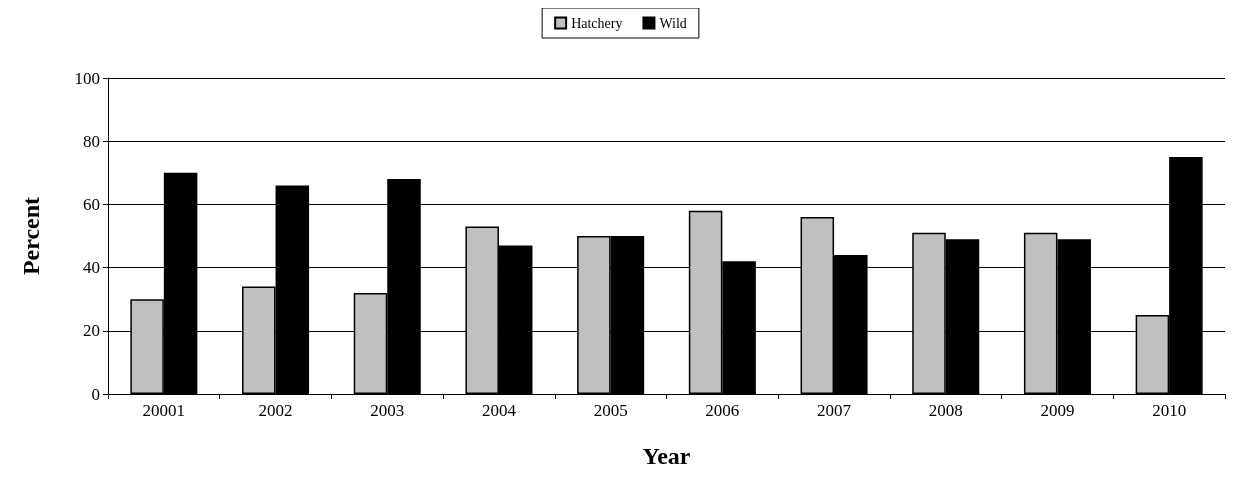 This screenshot has width=1241, height=484. Describe the element at coordinates (91, 331) in the screenshot. I see `y-tick-label: 20` at that location.